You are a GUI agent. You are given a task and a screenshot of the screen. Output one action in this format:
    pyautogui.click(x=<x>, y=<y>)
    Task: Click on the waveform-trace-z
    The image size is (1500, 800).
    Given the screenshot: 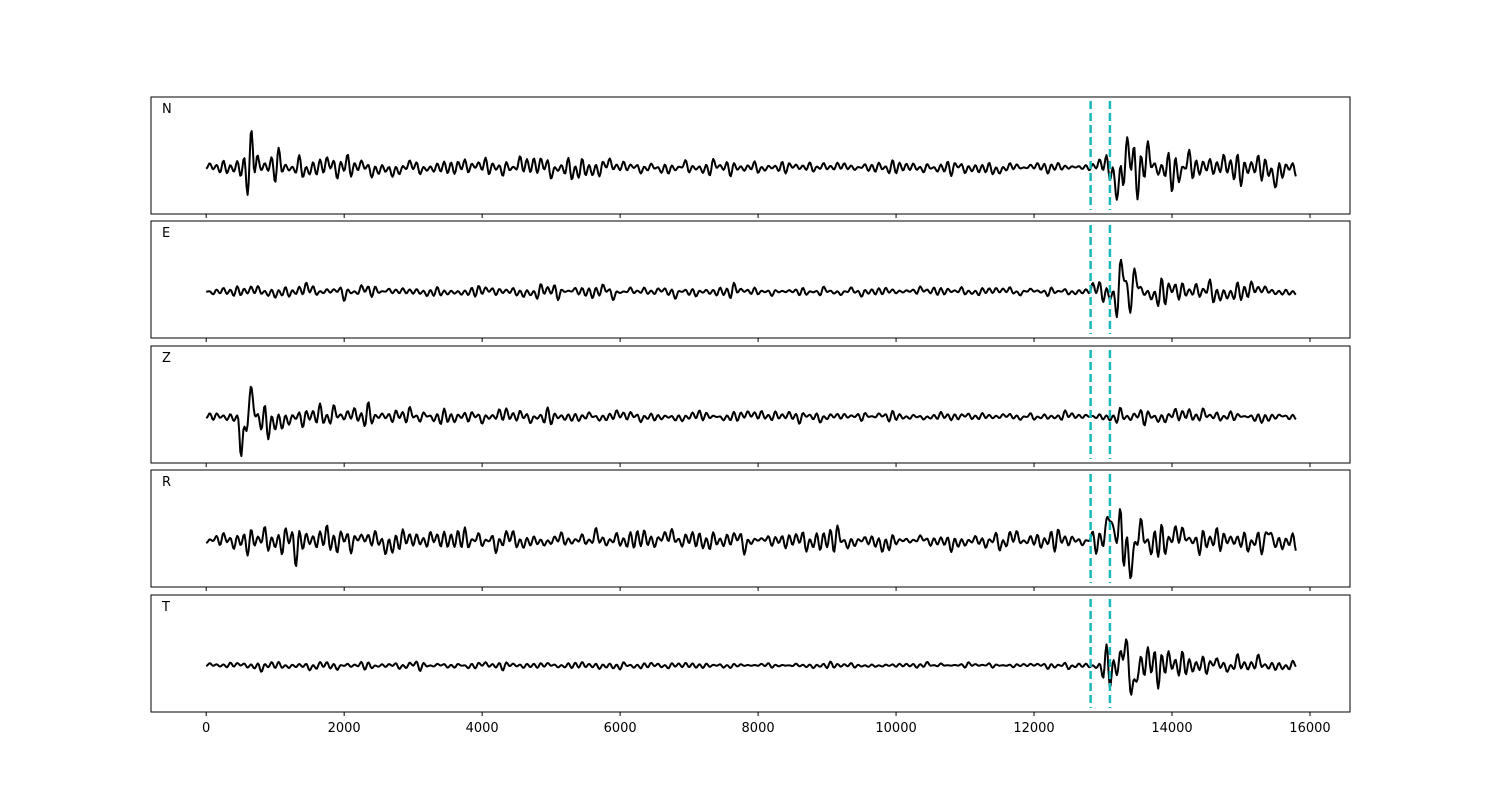 What is the action you would take?
    pyautogui.click(x=751, y=421)
    